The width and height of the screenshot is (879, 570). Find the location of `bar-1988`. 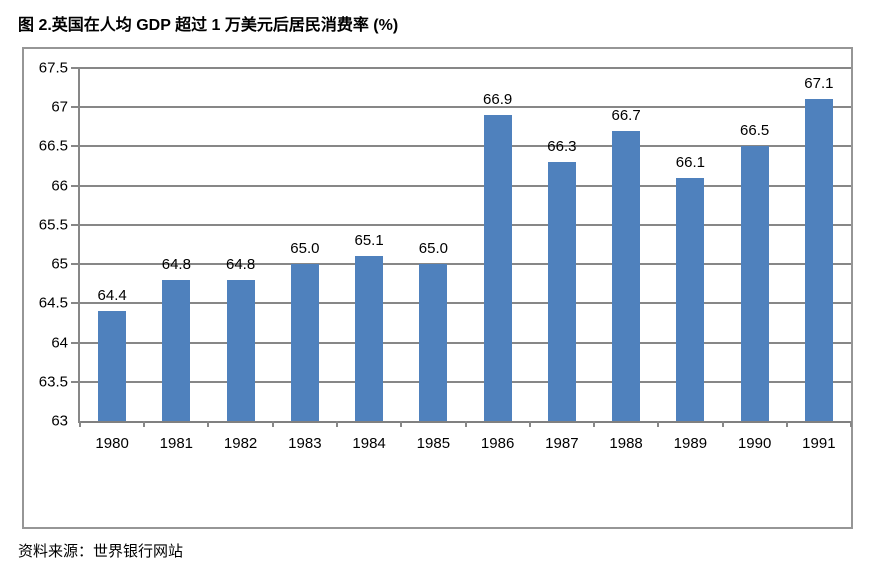

bar-1988 is located at coordinates (626, 275).